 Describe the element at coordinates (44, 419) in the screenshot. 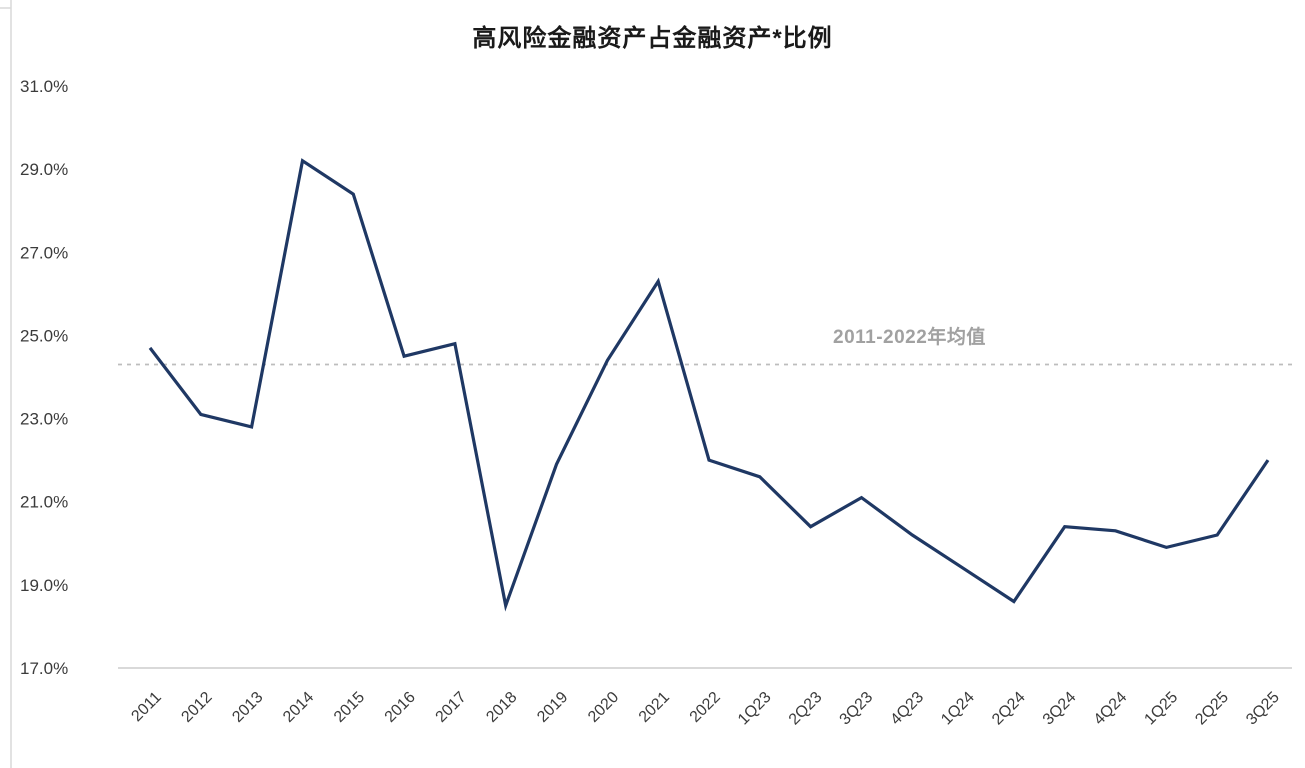

I see `y-axis-tick-label: 23.0%` at that location.